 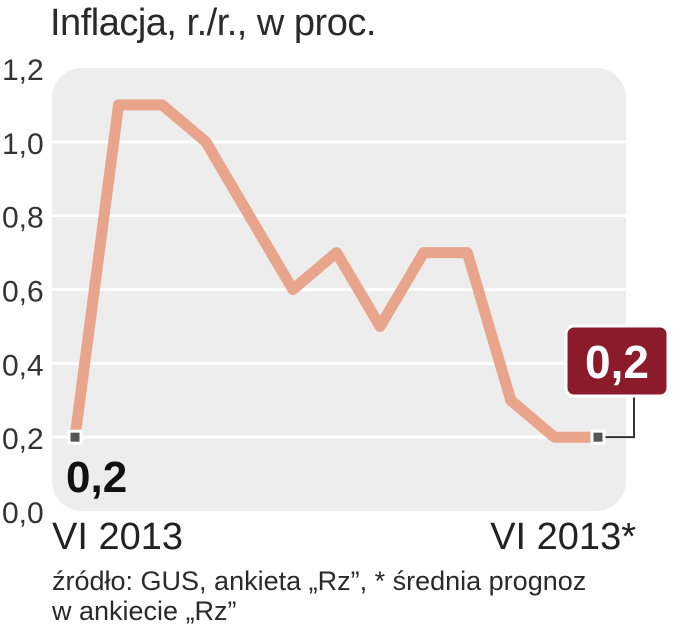 I want to click on y-tick-label: 0,8, so click(x=23, y=218).